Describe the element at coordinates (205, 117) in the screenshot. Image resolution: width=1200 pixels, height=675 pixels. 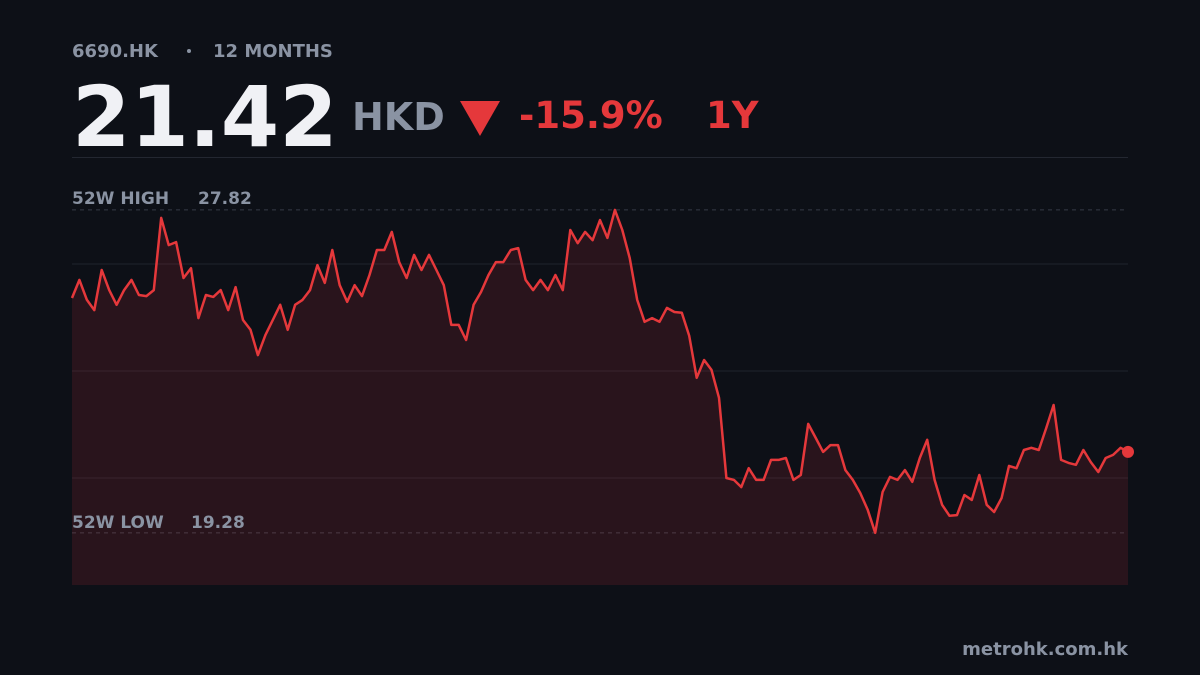
I see `price: 21.42` at that location.